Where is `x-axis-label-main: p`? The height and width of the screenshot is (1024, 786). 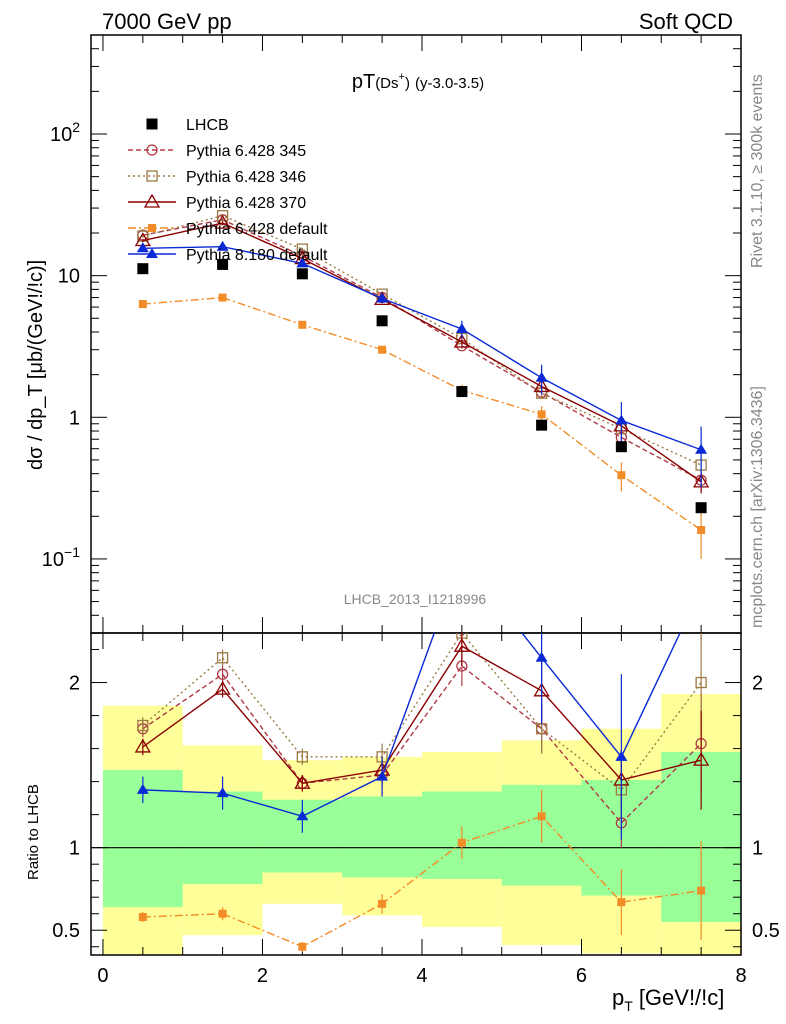
x-axis-label-main: p is located at coordinates (618, 997).